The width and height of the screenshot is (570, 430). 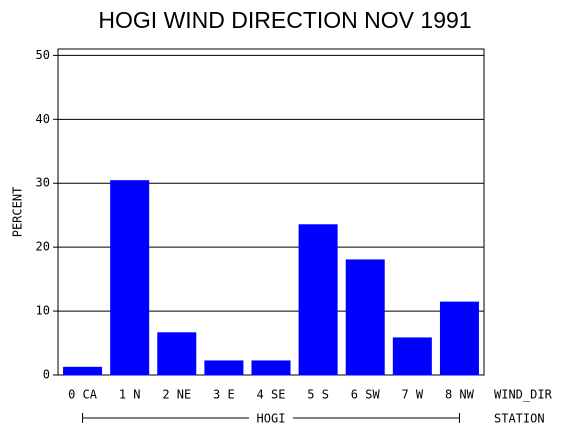 What do you see at coordinates (46, 375) in the screenshot?
I see `y-tick-label: 0` at bounding box center [46, 375].